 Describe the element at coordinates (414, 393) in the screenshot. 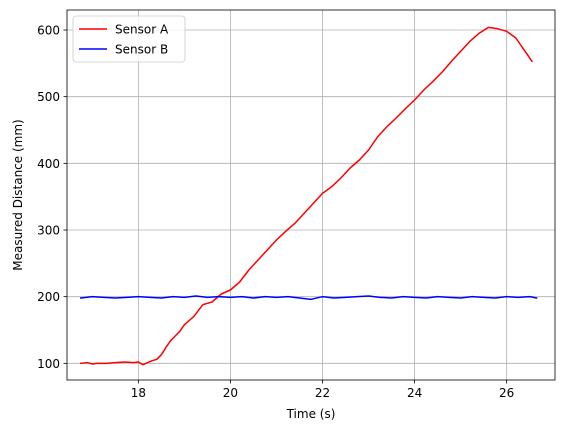

I see `x-tick-label: 24` at that location.